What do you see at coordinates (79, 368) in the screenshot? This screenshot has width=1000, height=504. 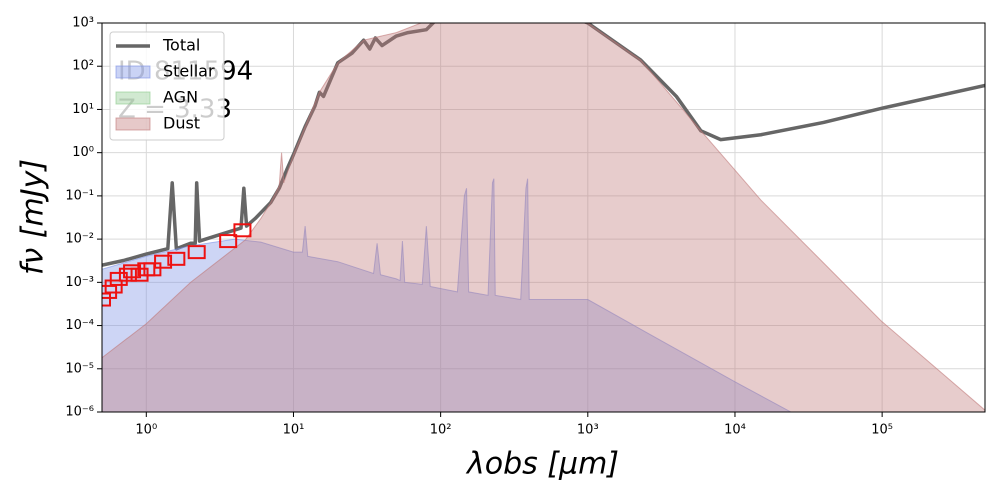 I see `y-tick-label: 10⁻⁵` at bounding box center [79, 368].